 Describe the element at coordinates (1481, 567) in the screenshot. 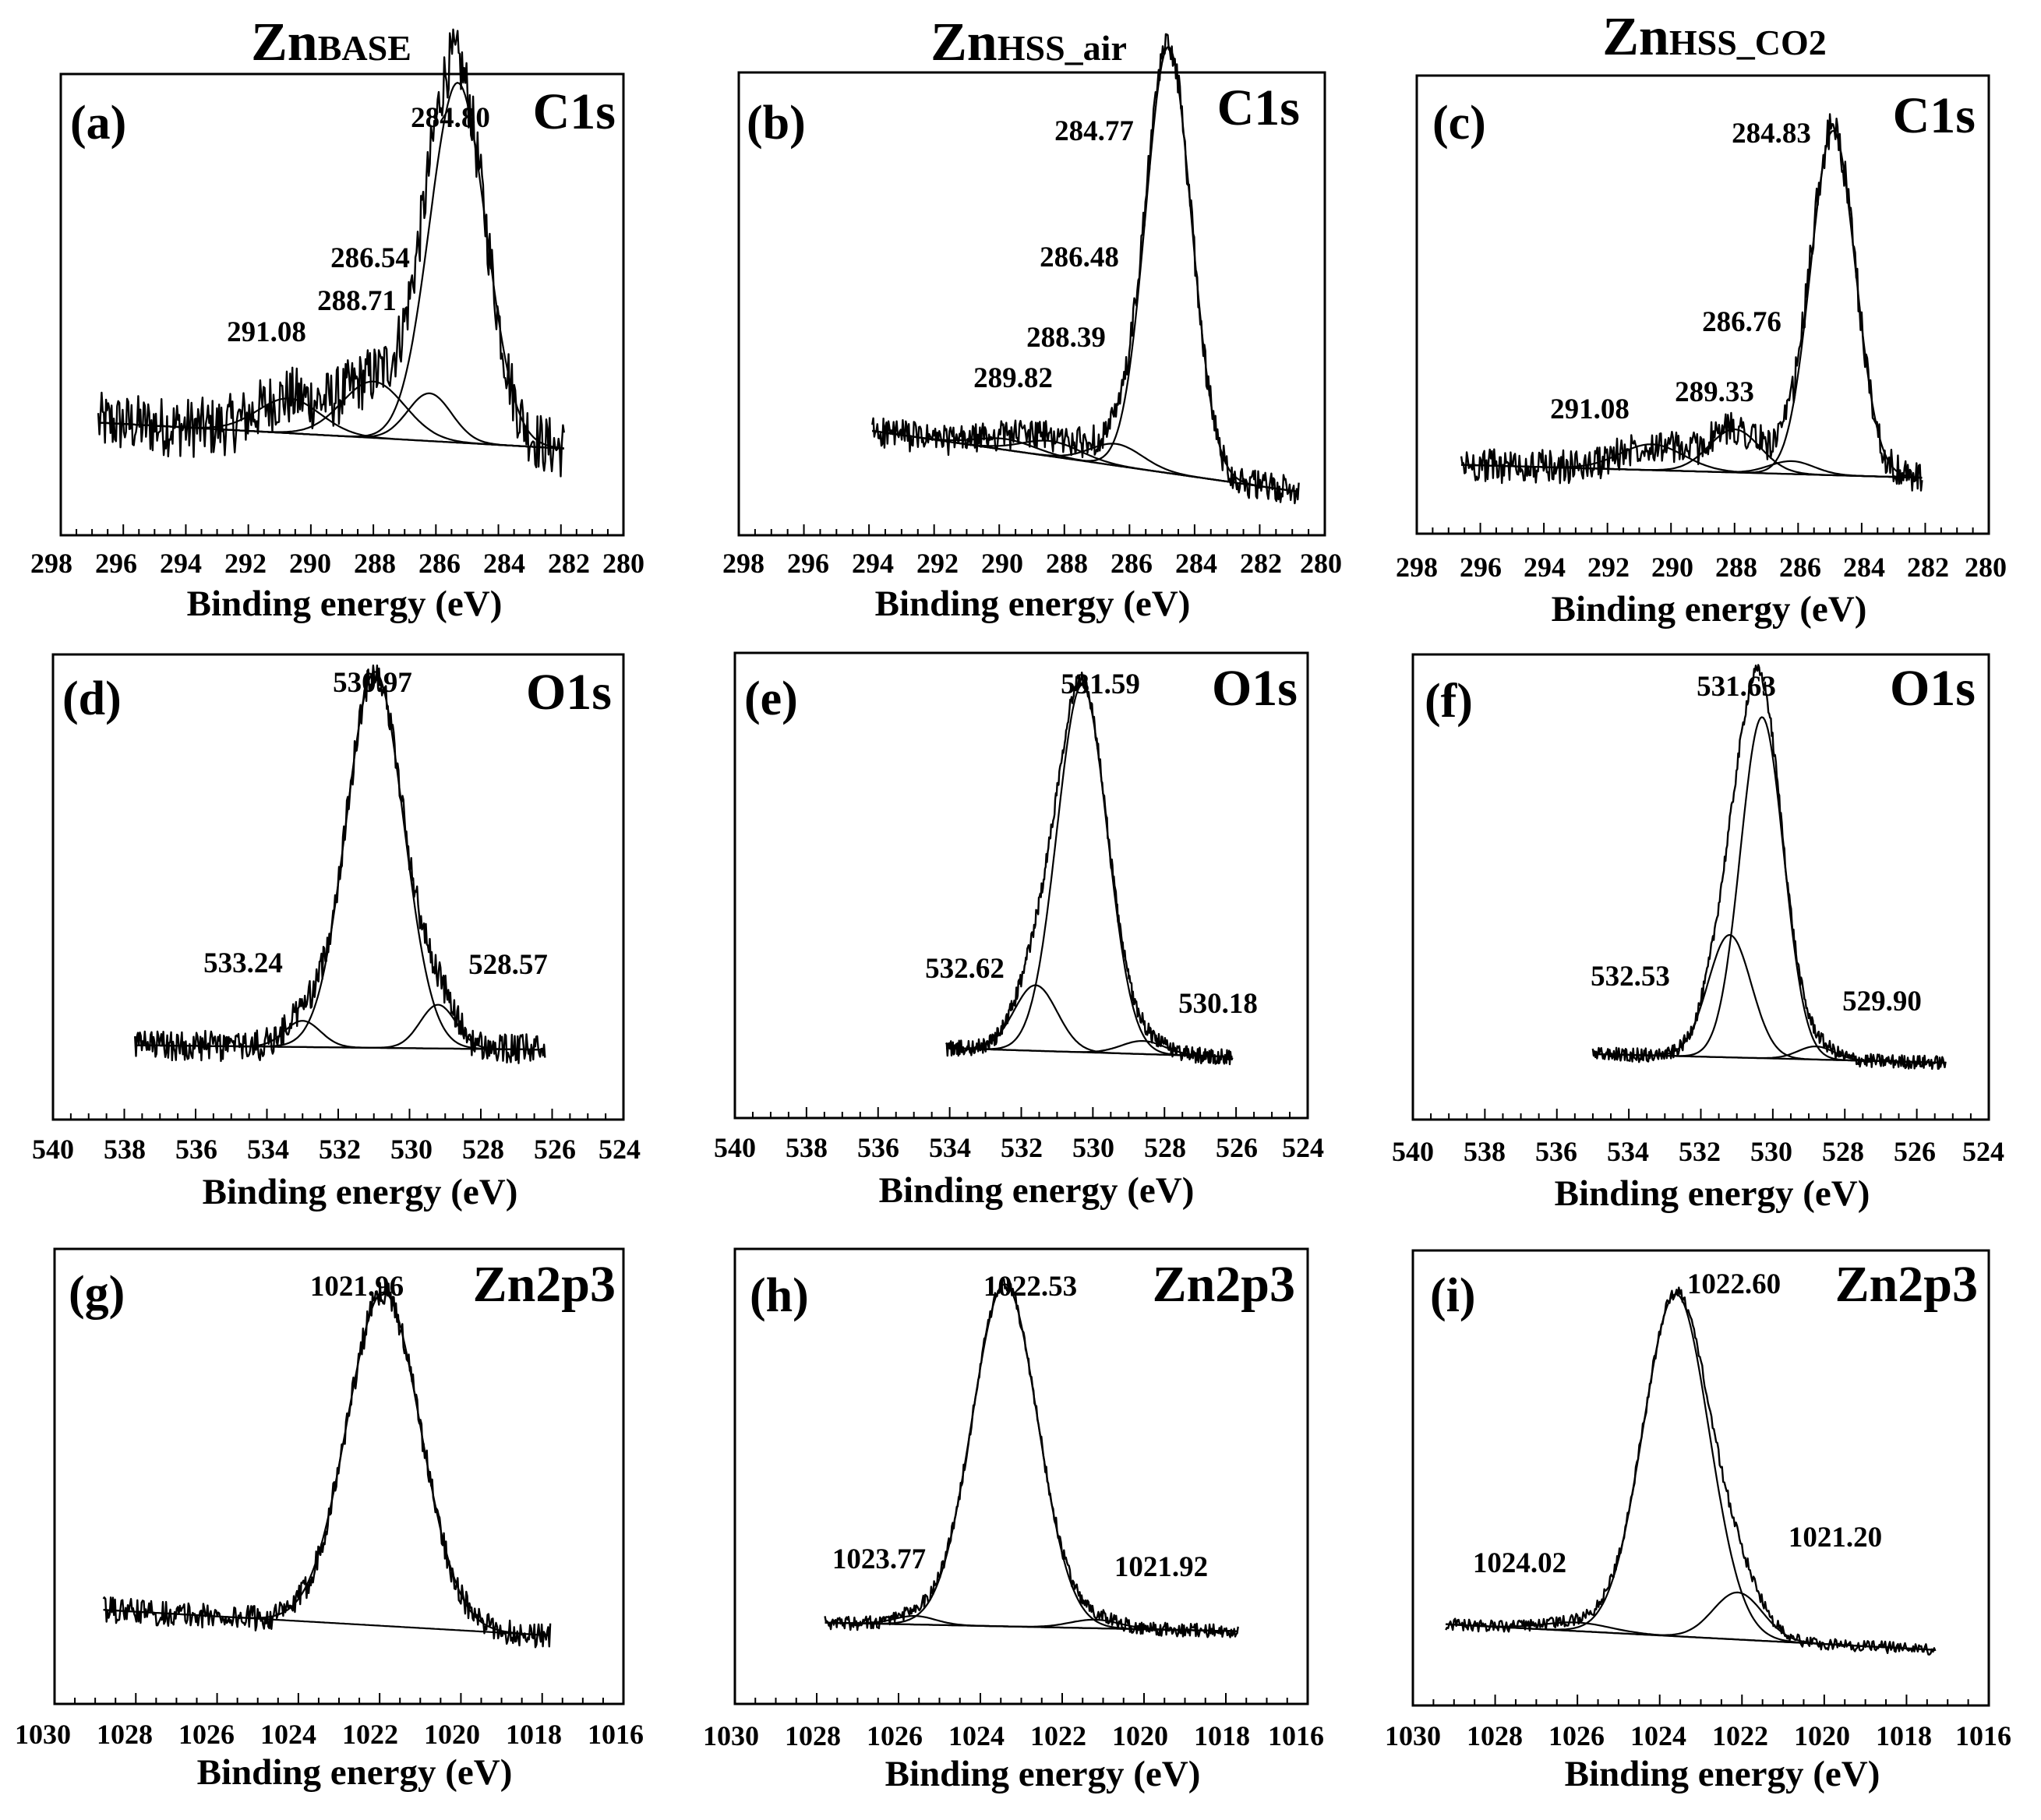

I see `tick-label: 296` at that location.